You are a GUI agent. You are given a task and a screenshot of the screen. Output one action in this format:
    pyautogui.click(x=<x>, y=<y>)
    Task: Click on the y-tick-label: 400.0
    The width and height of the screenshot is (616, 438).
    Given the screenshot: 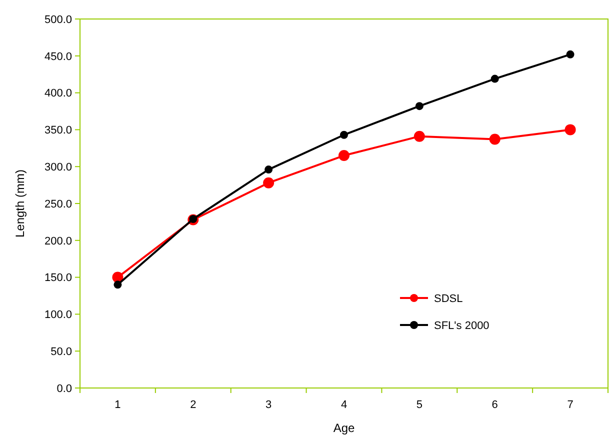 What is the action you would take?
    pyautogui.click(x=58, y=94)
    